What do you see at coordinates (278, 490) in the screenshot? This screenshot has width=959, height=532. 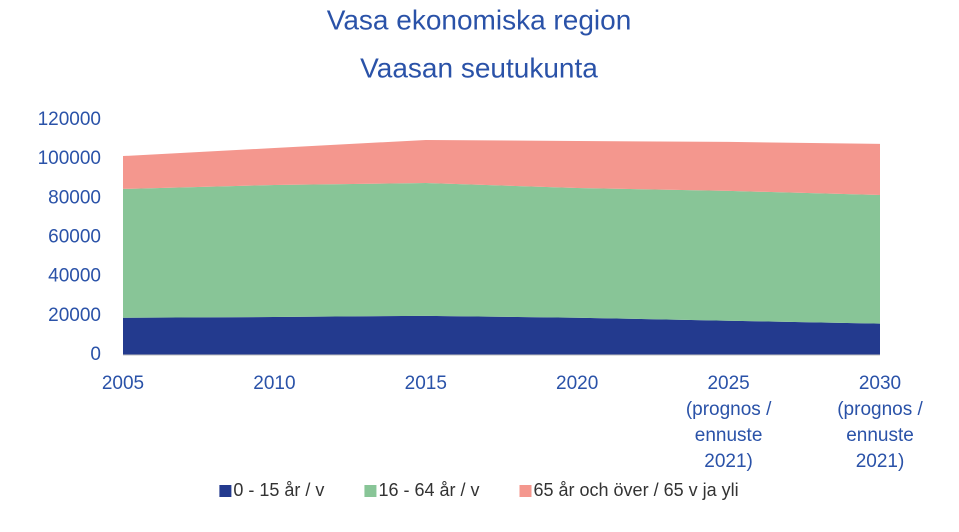 I see `legend-label: 0 - 15 år / v` at bounding box center [278, 490].